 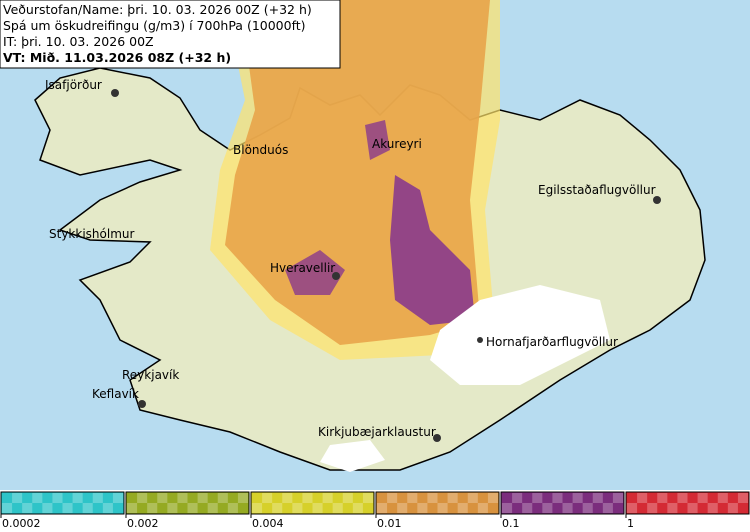 What do you see at coordinates (397, 144) in the screenshot?
I see `place-label: Akureyri` at bounding box center [397, 144].